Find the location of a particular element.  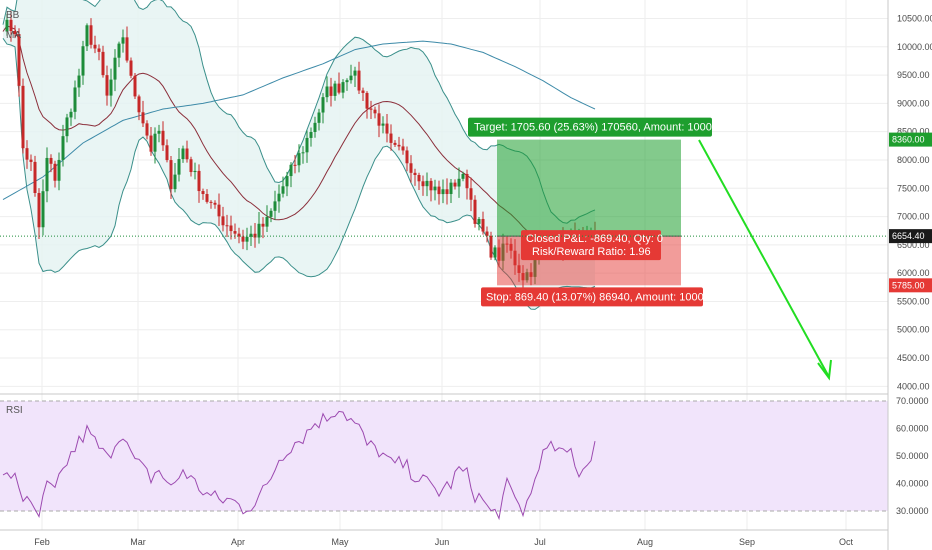

rsi-tick-label: 40.0000 is located at coordinates (912, 484).